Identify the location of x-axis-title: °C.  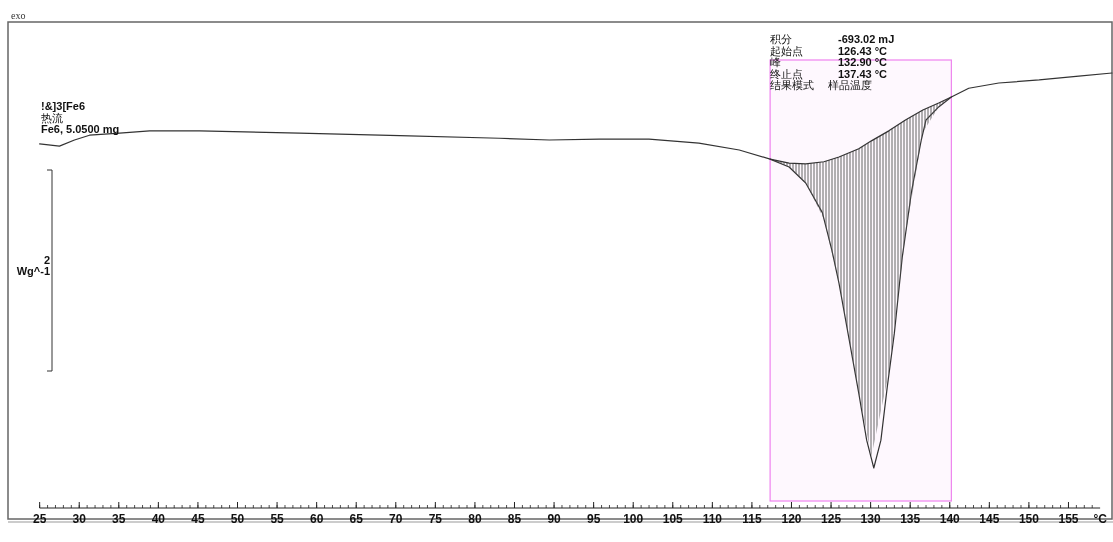
(1100, 519).